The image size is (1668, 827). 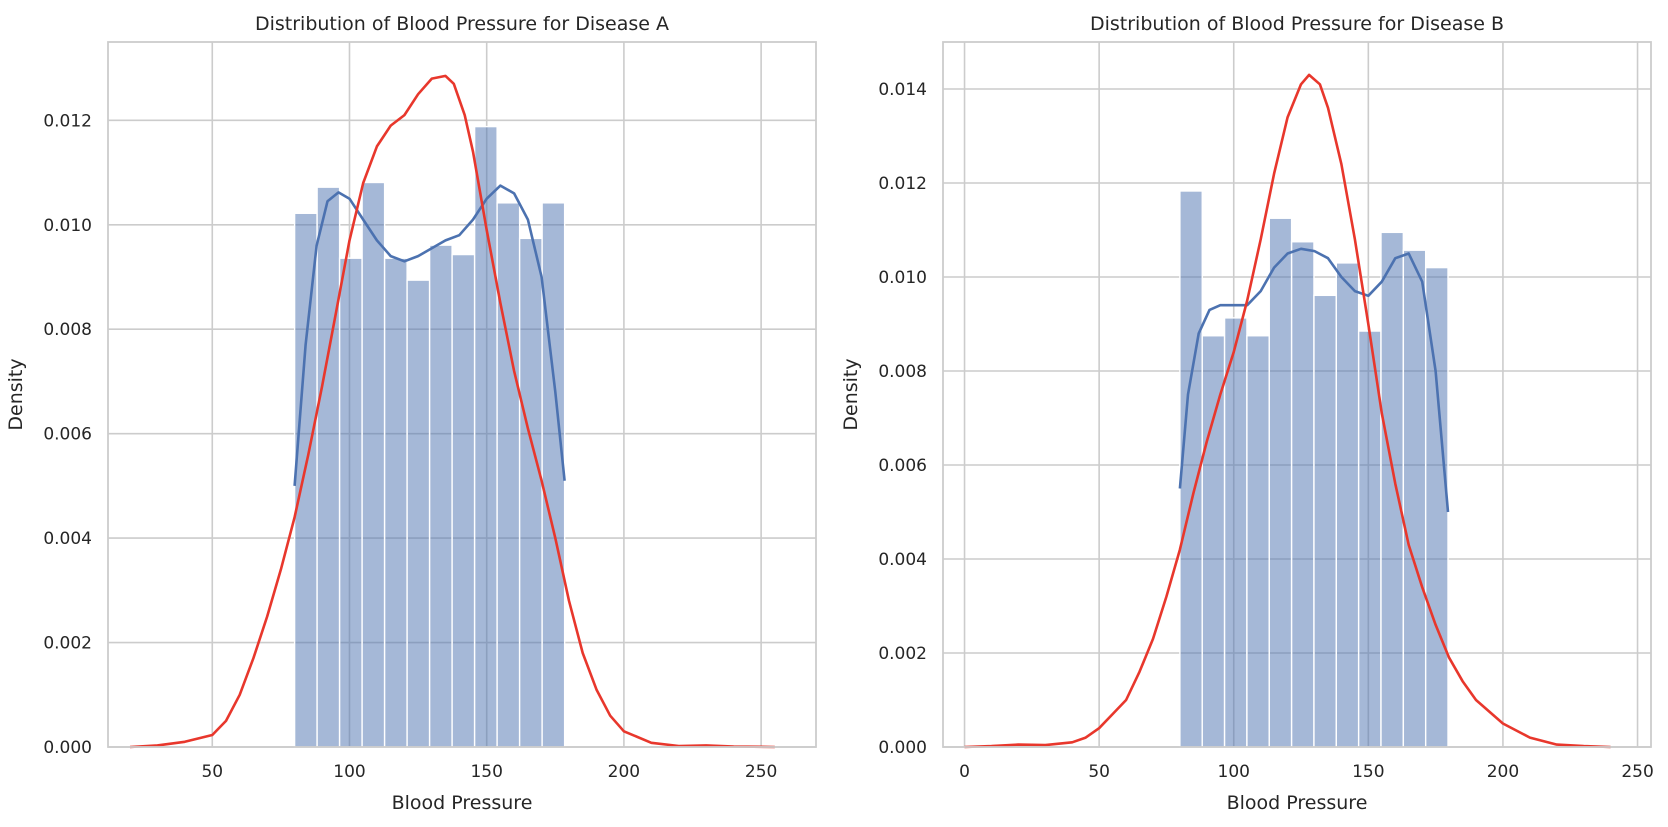 What do you see at coordinates (902, 90) in the screenshot?
I see `y-tick-label: 0.014` at bounding box center [902, 90].